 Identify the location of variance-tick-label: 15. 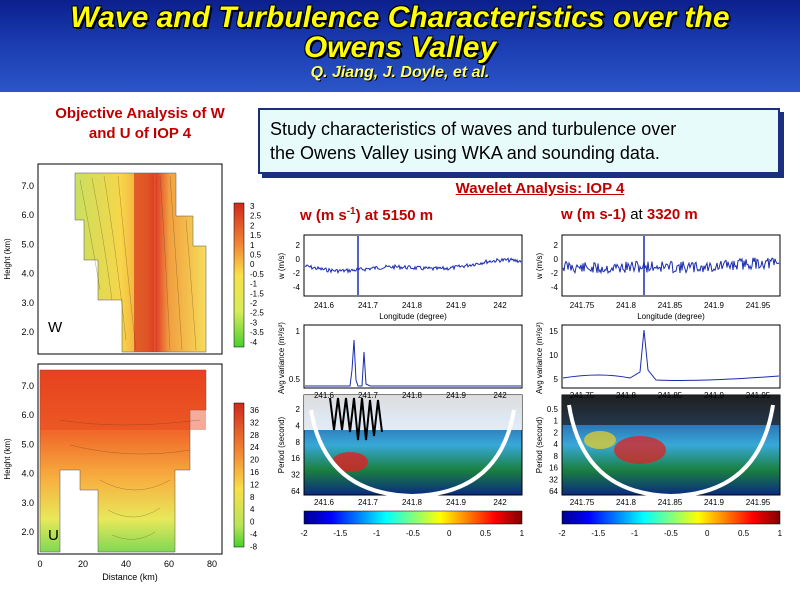
(553, 331).